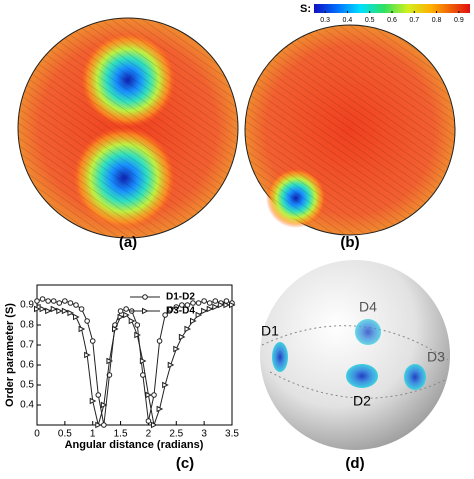 This screenshot has height=479, width=474. Describe the element at coordinates (392, 8) in the screenshot. I see `colorbar` at that location.